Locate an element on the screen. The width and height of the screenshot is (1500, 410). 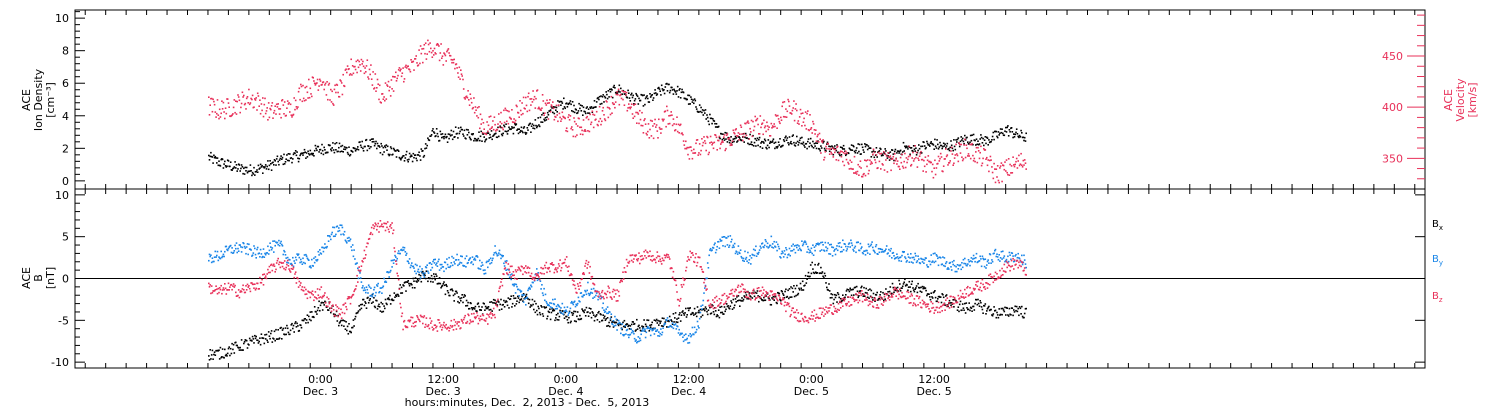
y-tick-label-p0: 8 is located at coordinates (65, 51).